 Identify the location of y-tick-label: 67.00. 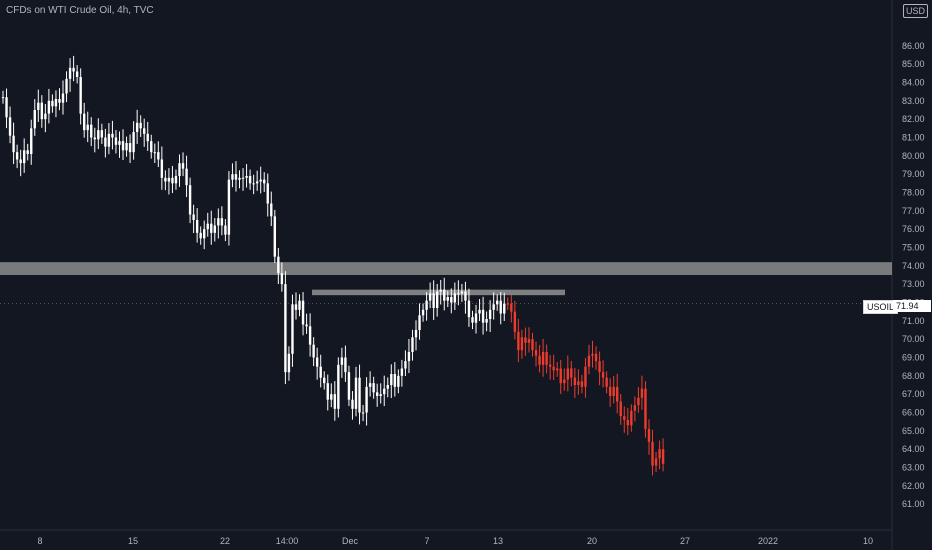
(913, 394).